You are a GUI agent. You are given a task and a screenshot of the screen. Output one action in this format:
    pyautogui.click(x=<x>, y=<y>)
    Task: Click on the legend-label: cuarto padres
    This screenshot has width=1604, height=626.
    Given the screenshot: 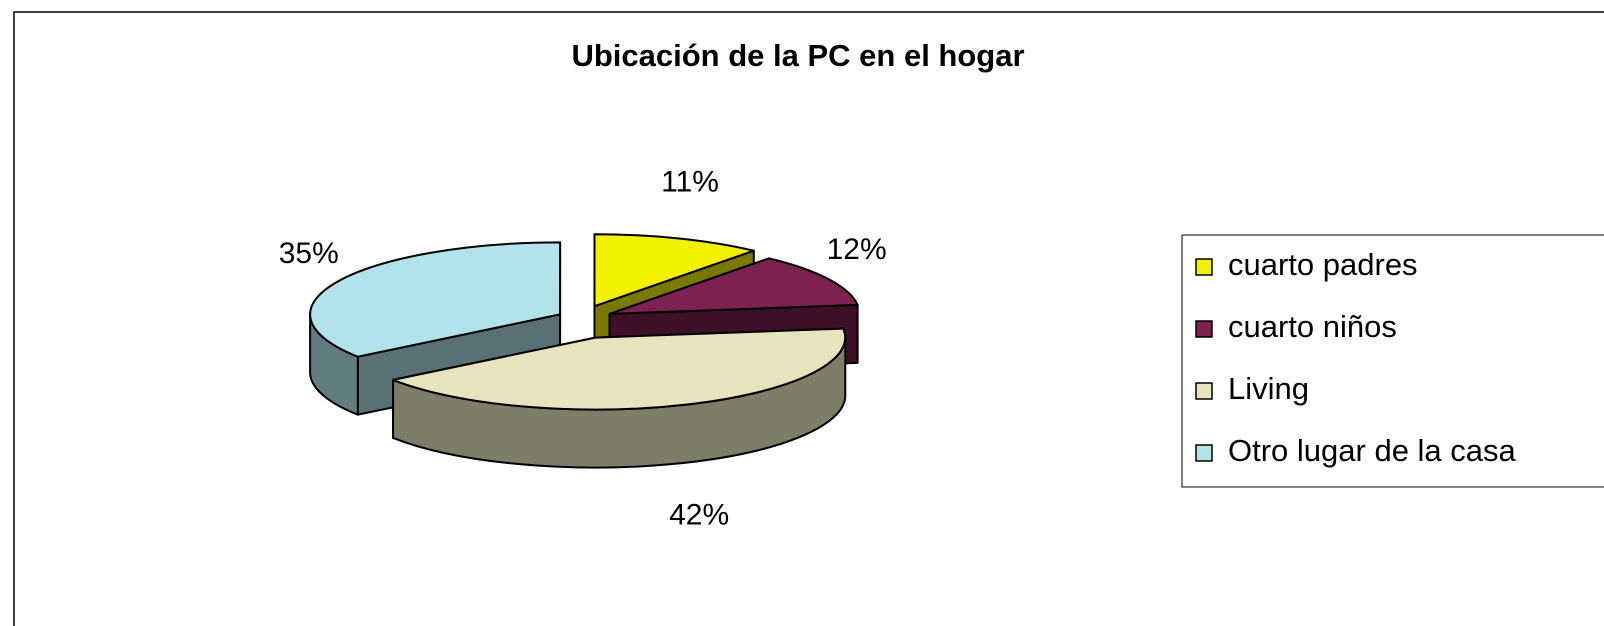 What is the action you would take?
    pyautogui.click(x=1323, y=264)
    